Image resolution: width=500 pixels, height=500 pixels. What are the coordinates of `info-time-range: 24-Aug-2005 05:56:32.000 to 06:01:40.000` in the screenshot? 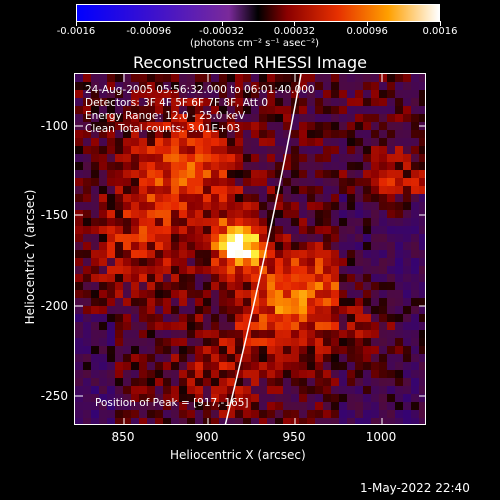 It's located at (200, 90).